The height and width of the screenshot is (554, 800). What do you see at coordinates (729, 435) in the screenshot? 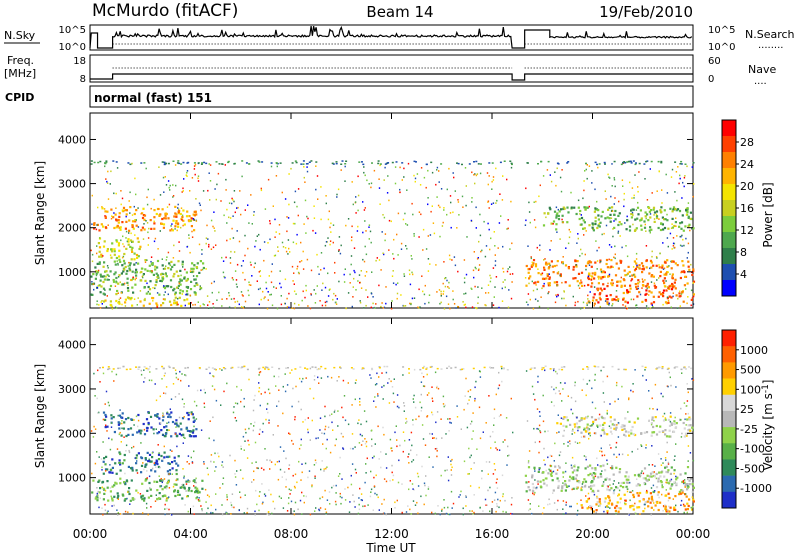
I see `colorbar-swatch` at bounding box center [729, 435].